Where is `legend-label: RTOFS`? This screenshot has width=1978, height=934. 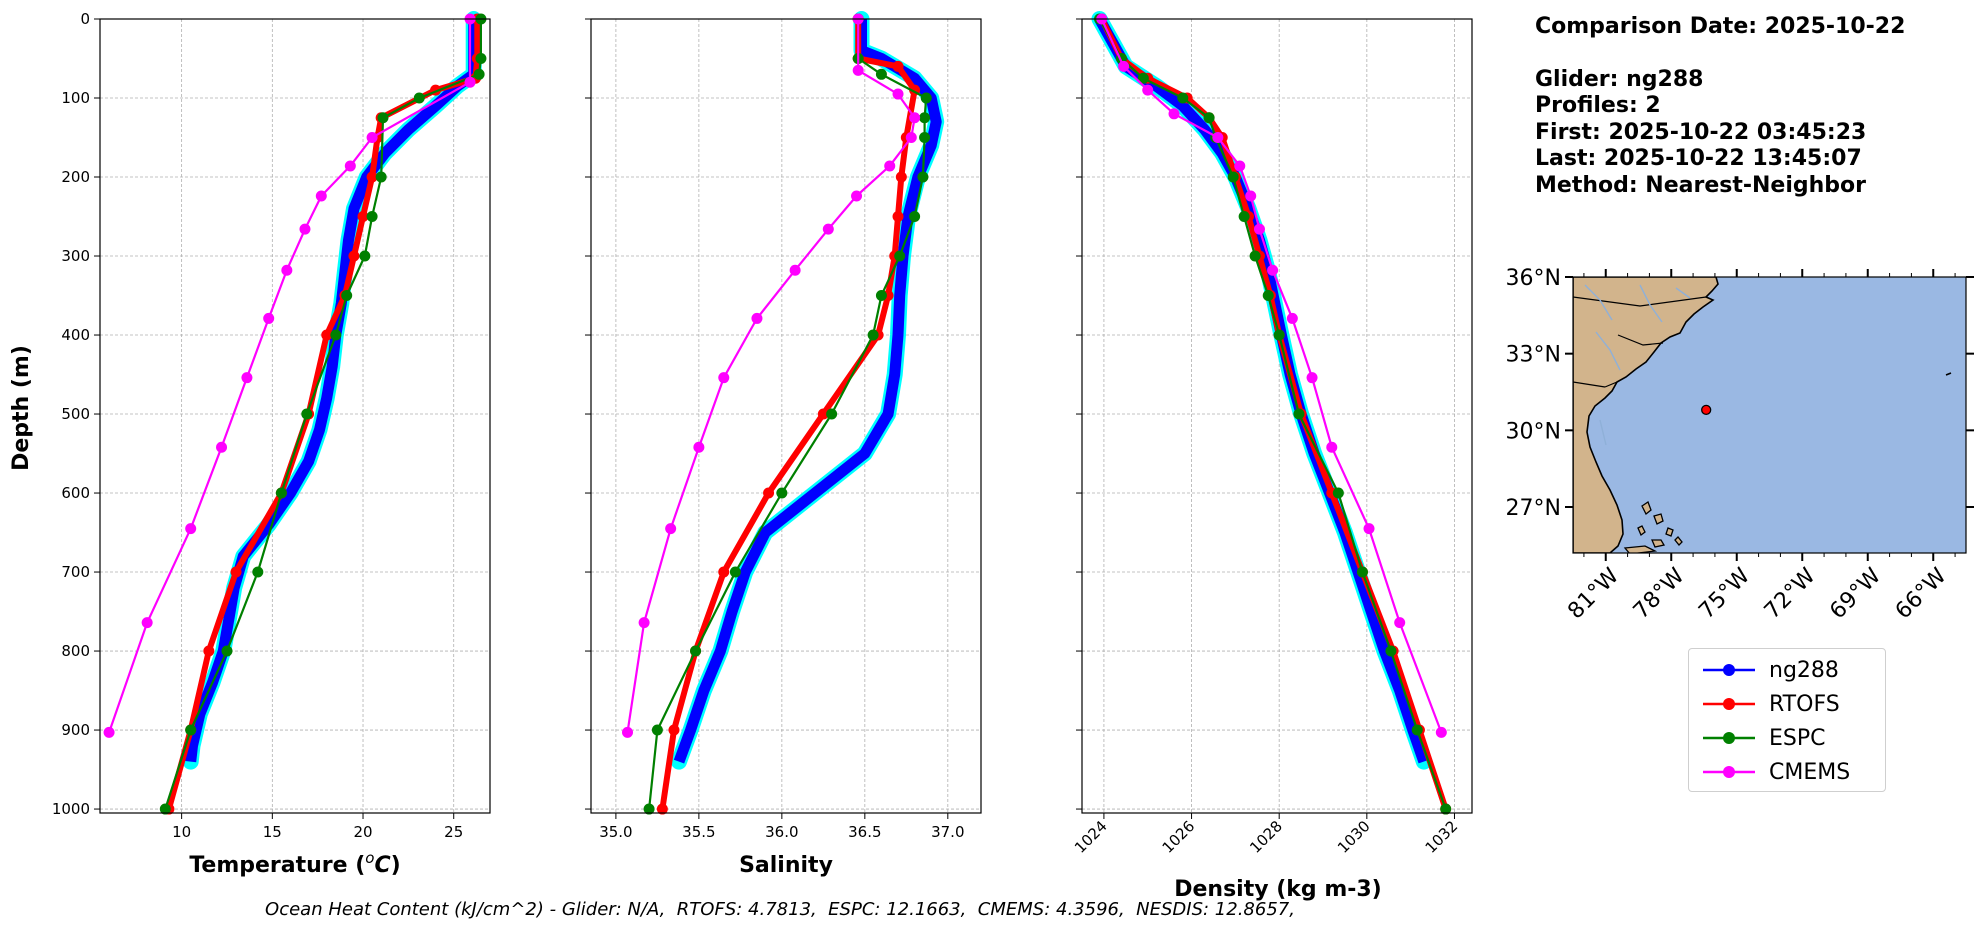
legend-label: RTOFS is located at coordinates (1804, 704).